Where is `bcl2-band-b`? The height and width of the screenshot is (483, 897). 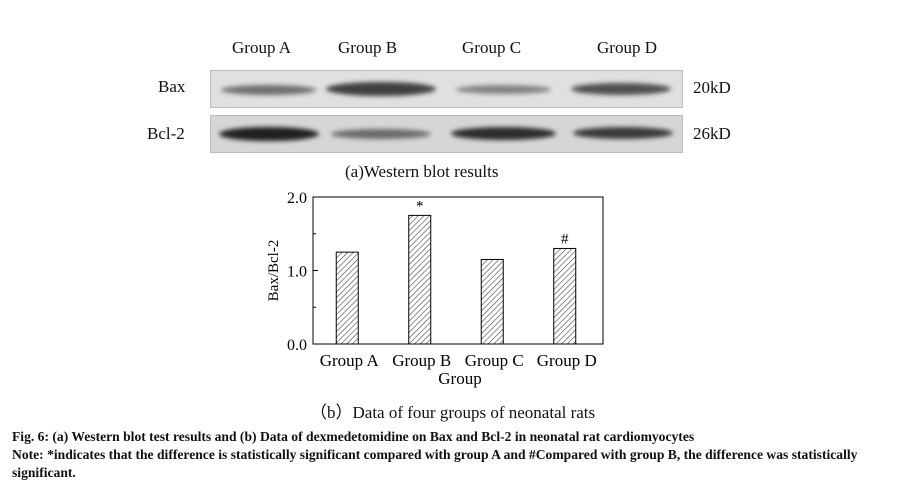 bcl2-band-b is located at coordinates (381, 134).